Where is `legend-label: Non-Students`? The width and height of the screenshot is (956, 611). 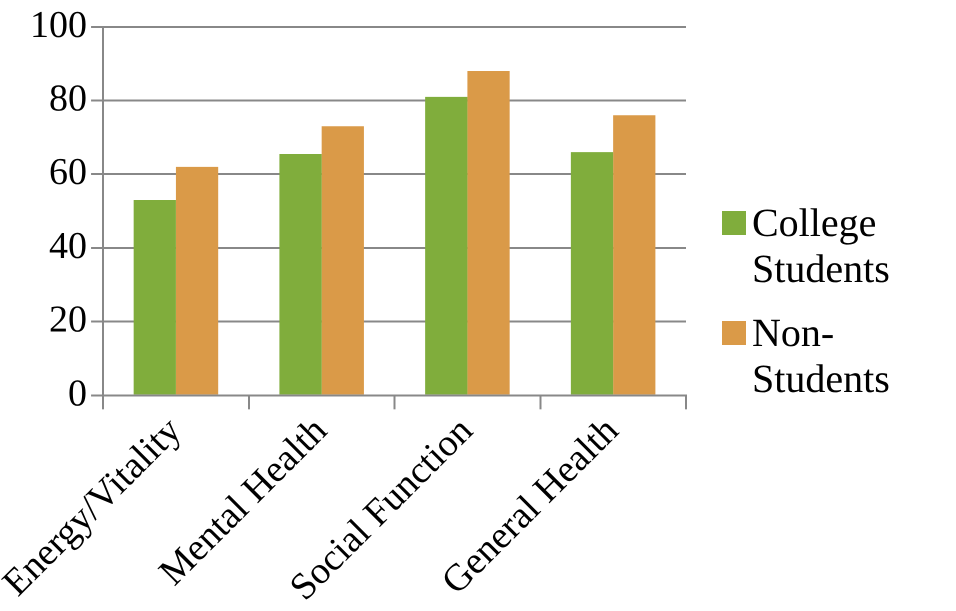
legend-label: Non-Students is located at coordinates (821, 356).